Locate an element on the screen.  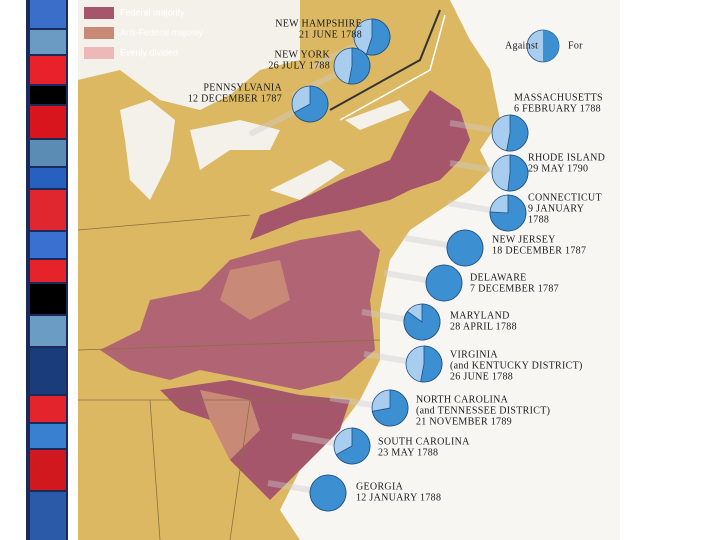
stripe-bar is located at coordinates (47, 270).